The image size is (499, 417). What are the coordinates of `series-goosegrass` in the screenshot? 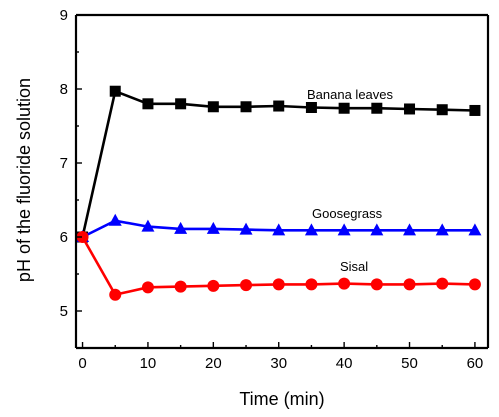 It's located at (279, 227).